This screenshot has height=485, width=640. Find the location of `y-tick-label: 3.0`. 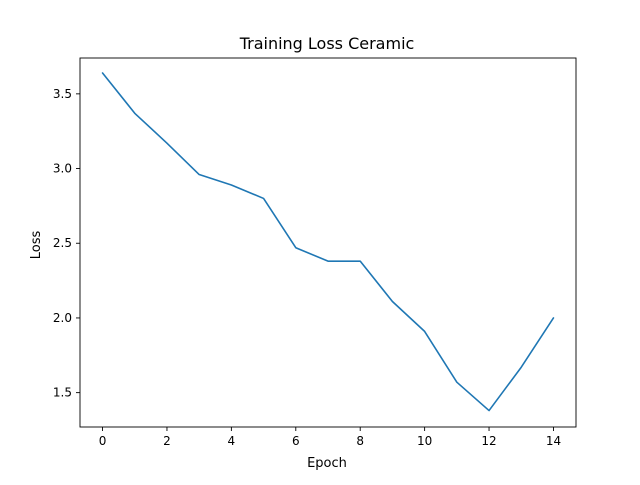

y-tick-label: 3.0 is located at coordinates (62, 169).